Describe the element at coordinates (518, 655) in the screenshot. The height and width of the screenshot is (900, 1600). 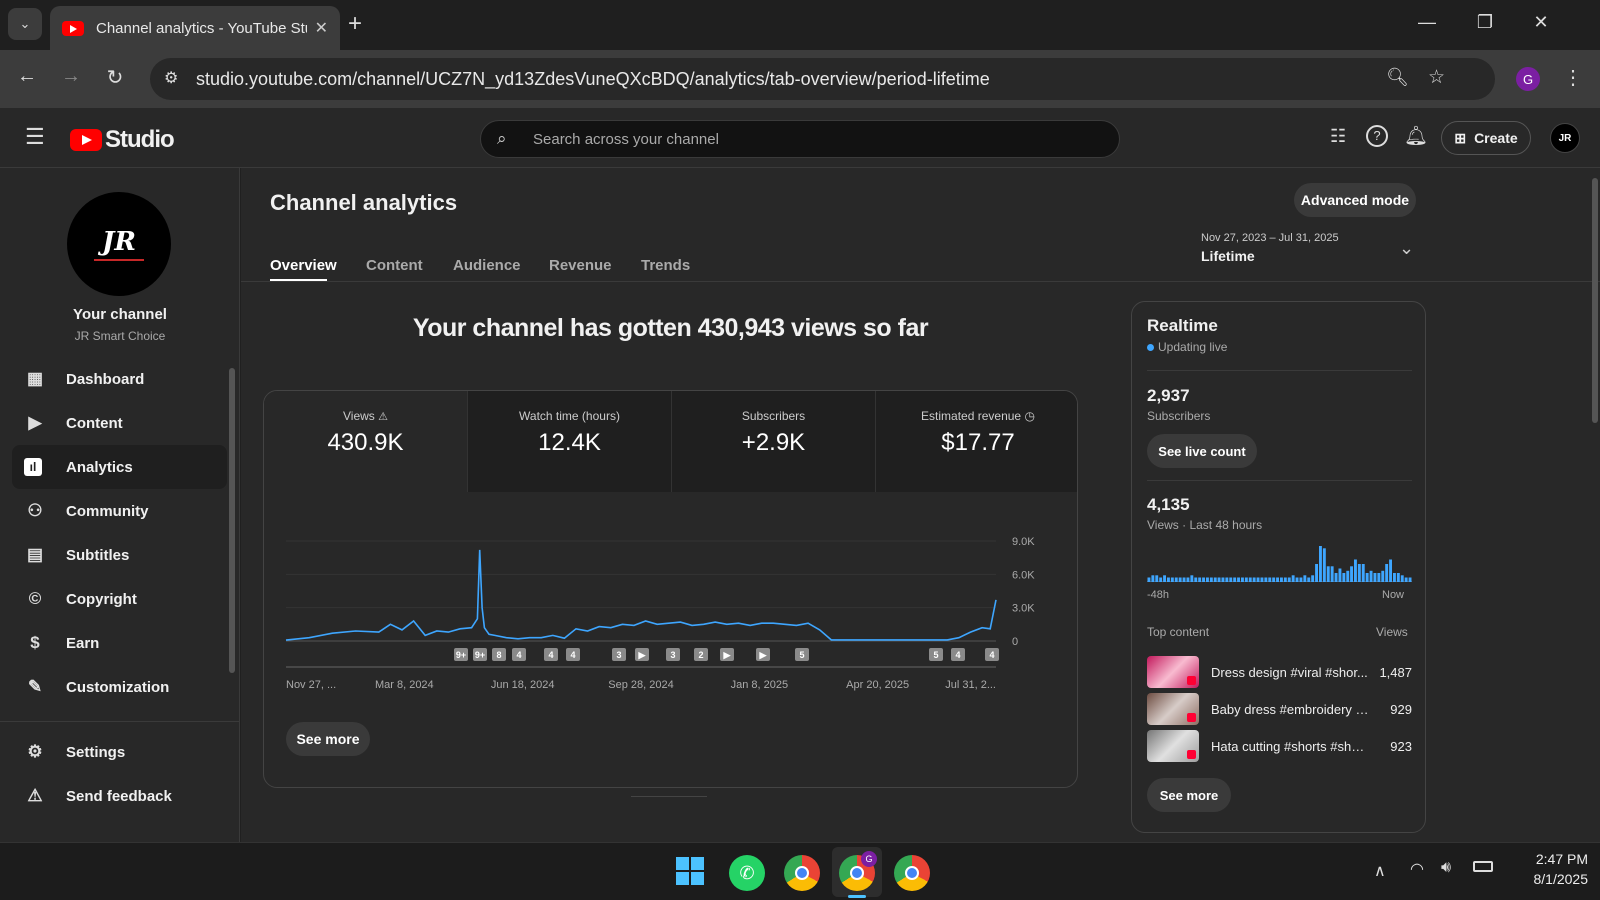
I see `annotation-marker-label: 4` at that location.